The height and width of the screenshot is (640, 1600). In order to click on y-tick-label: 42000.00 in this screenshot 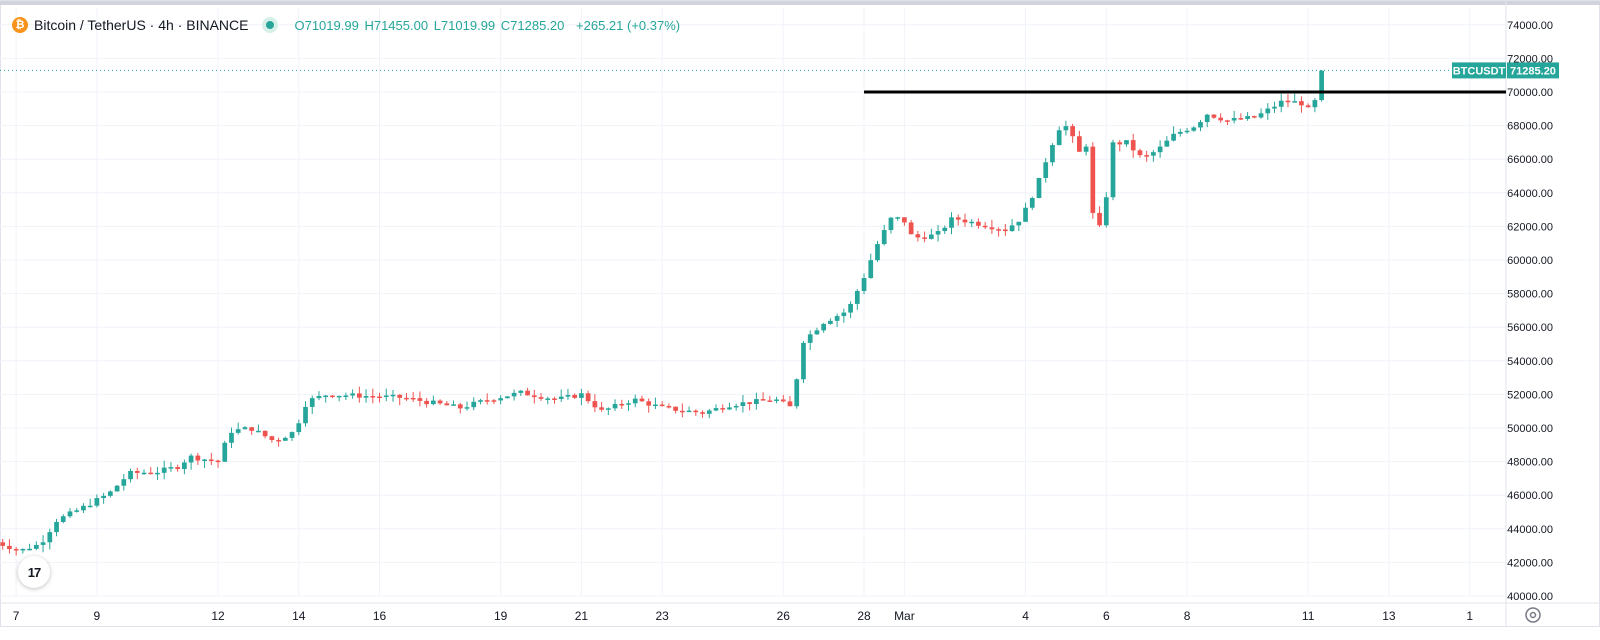, I will do `click(1530, 563)`.